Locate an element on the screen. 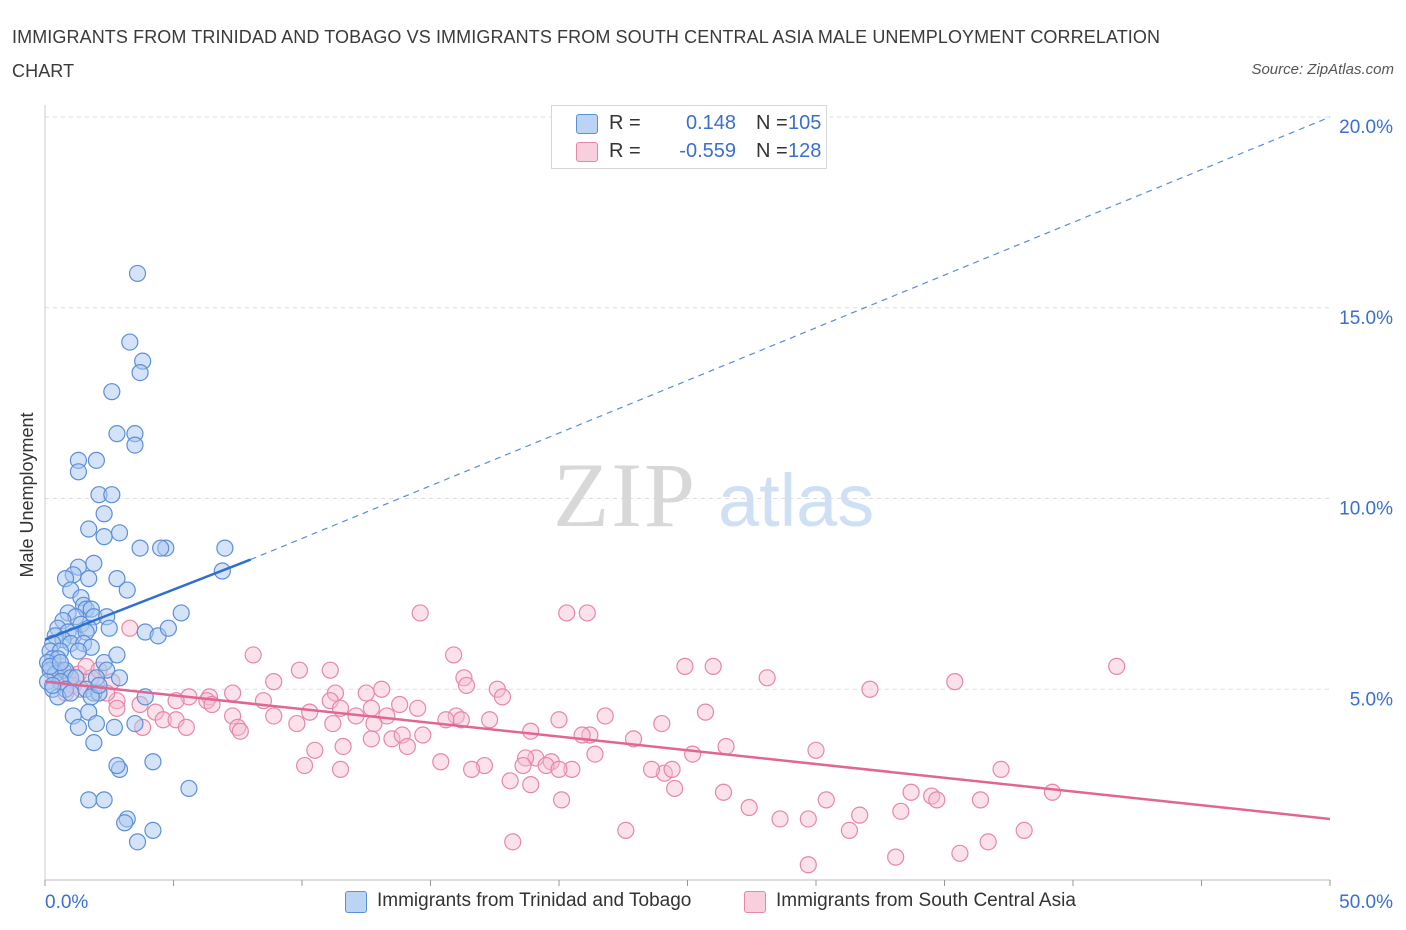  y-tick-label: 15.0% is located at coordinates (1366, 318).